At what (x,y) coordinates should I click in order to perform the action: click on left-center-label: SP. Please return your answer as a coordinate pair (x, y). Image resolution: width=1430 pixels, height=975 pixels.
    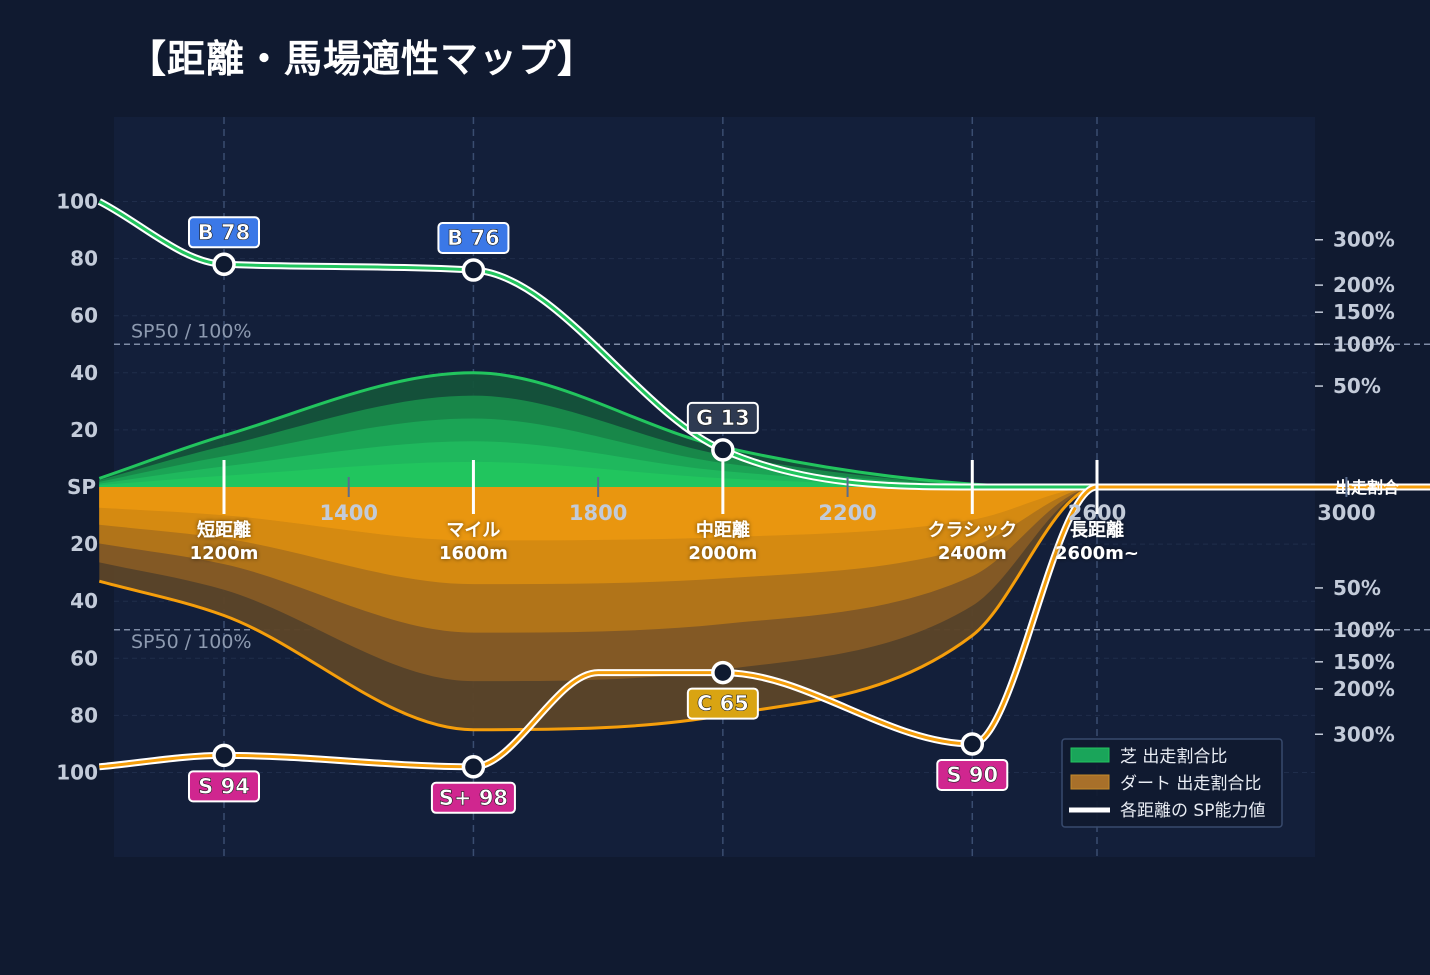
    Looking at the image, I should click on (81, 487).